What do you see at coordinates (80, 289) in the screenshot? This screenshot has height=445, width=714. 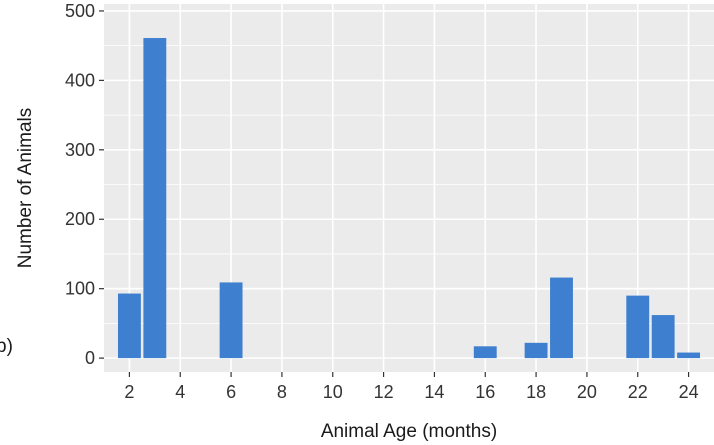 I see `y-tick-label: 100` at bounding box center [80, 289].